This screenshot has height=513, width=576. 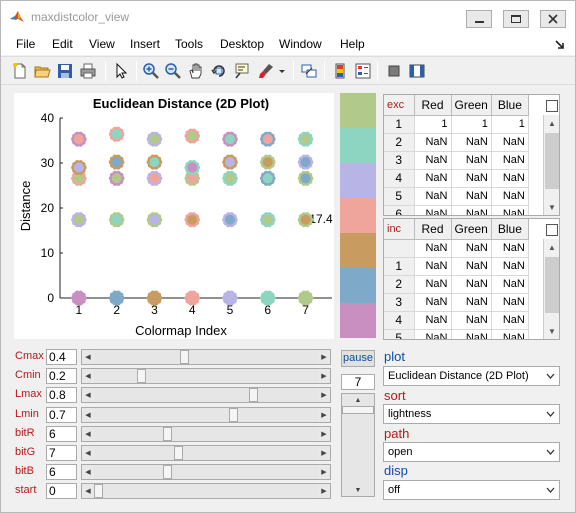 I want to click on save-icon, so click(x=65, y=71).